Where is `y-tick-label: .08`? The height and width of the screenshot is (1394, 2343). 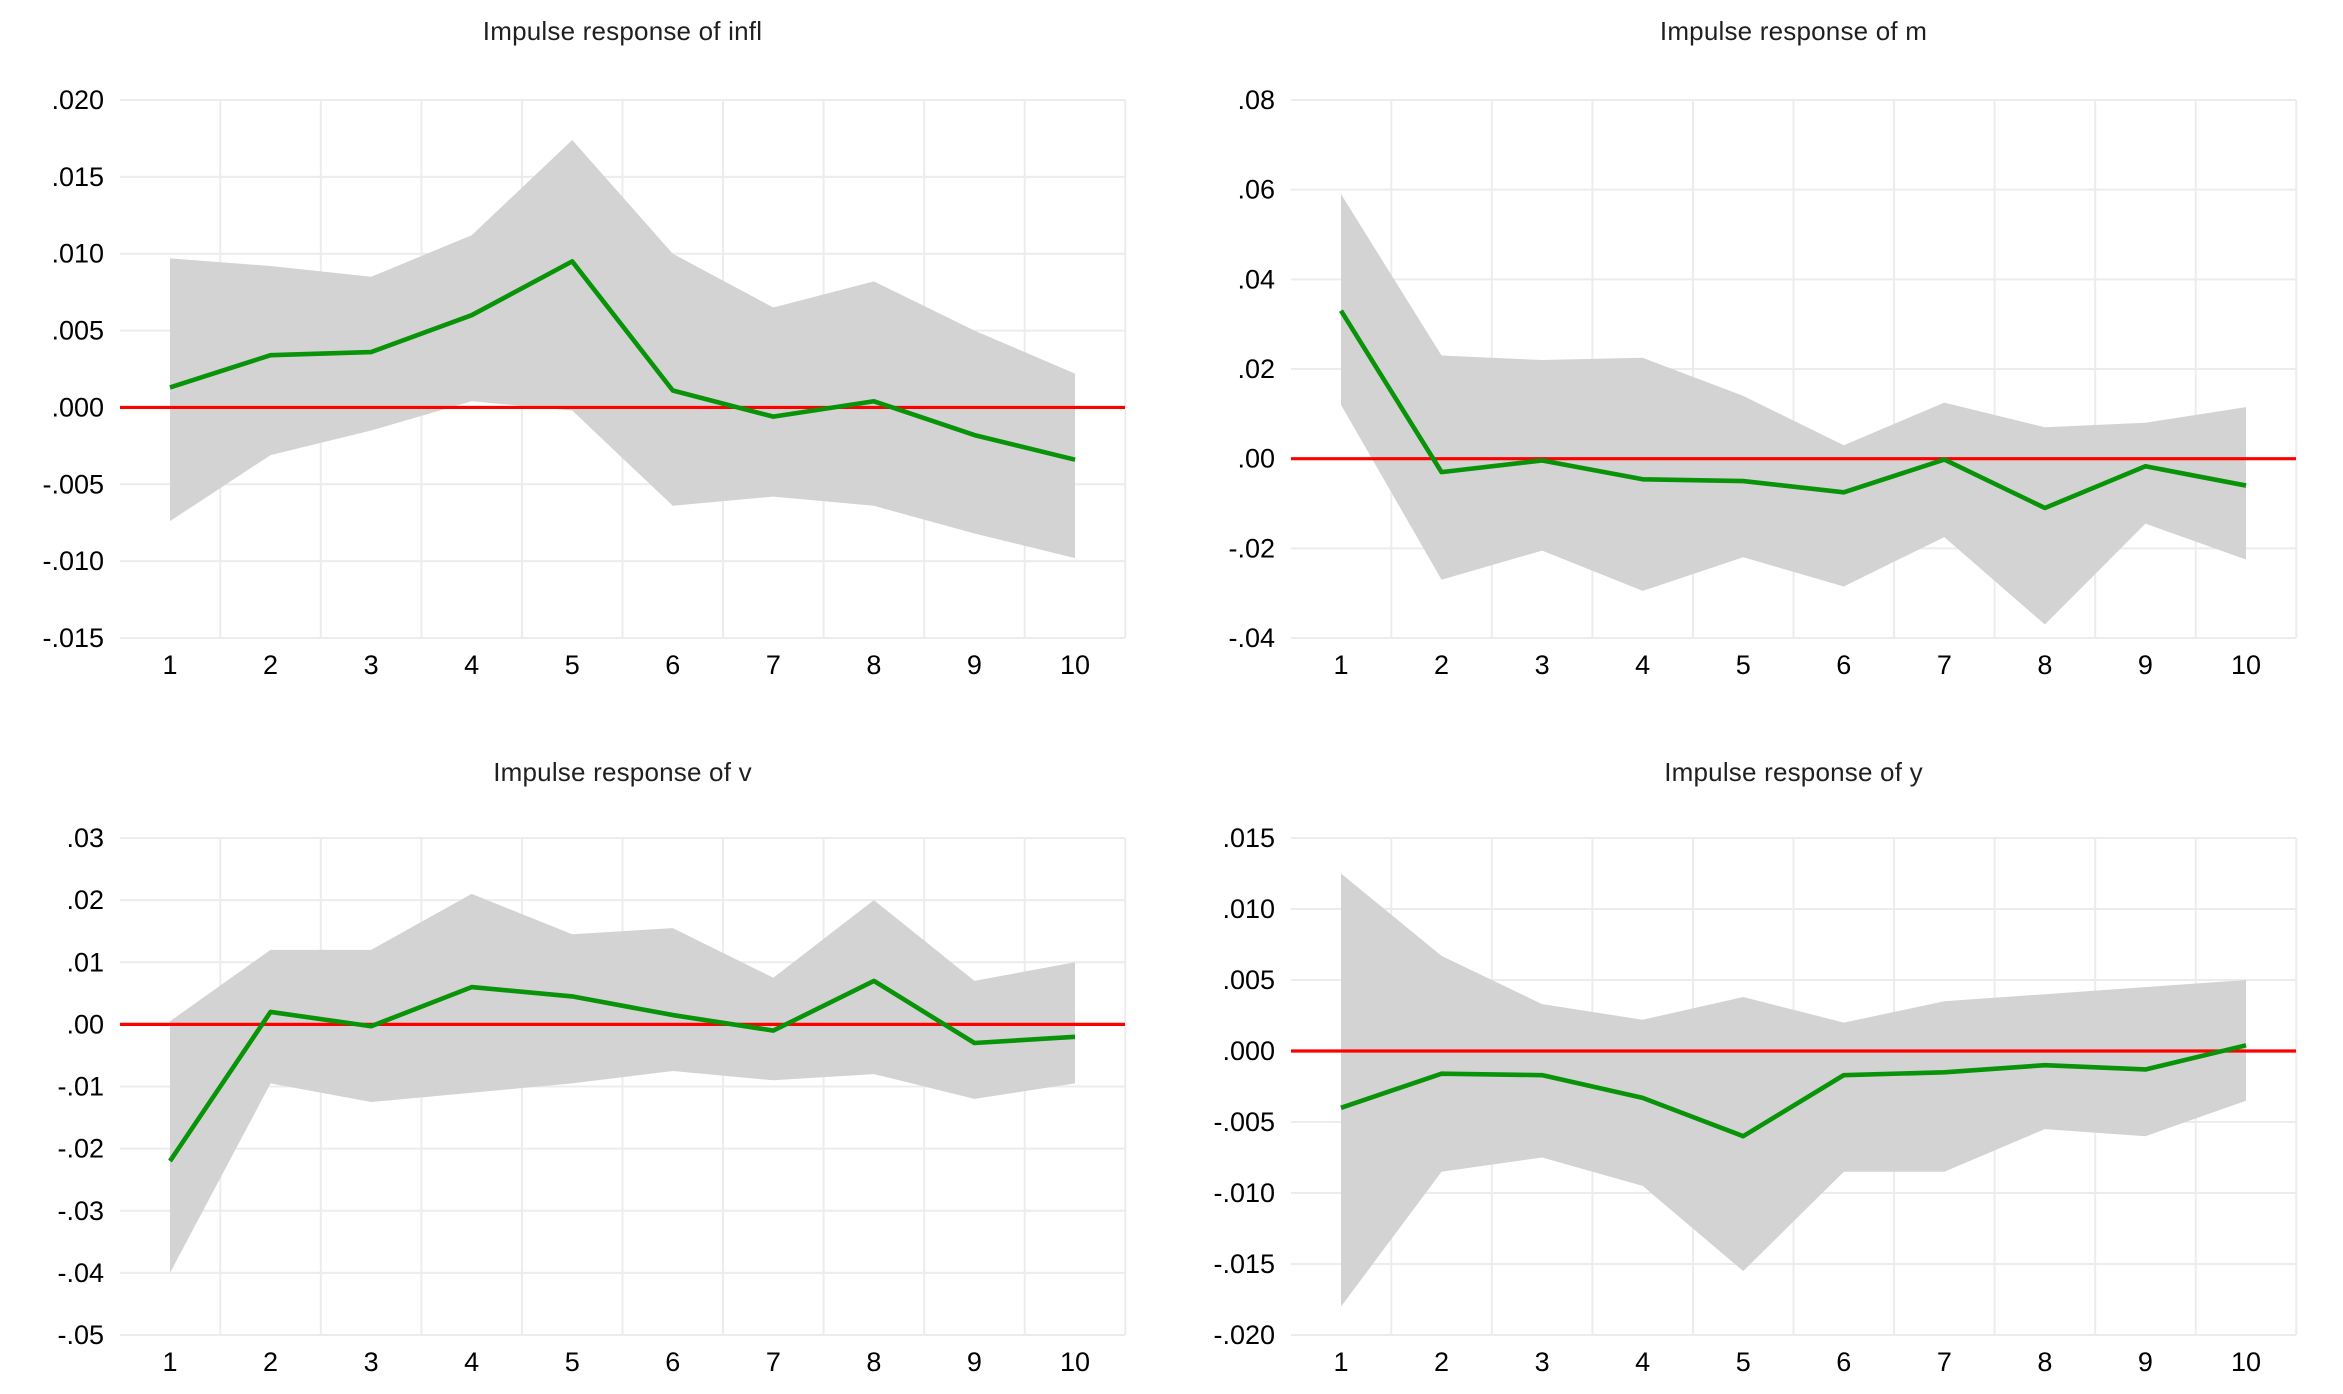
y-tick-label: .08 is located at coordinates (1256, 100).